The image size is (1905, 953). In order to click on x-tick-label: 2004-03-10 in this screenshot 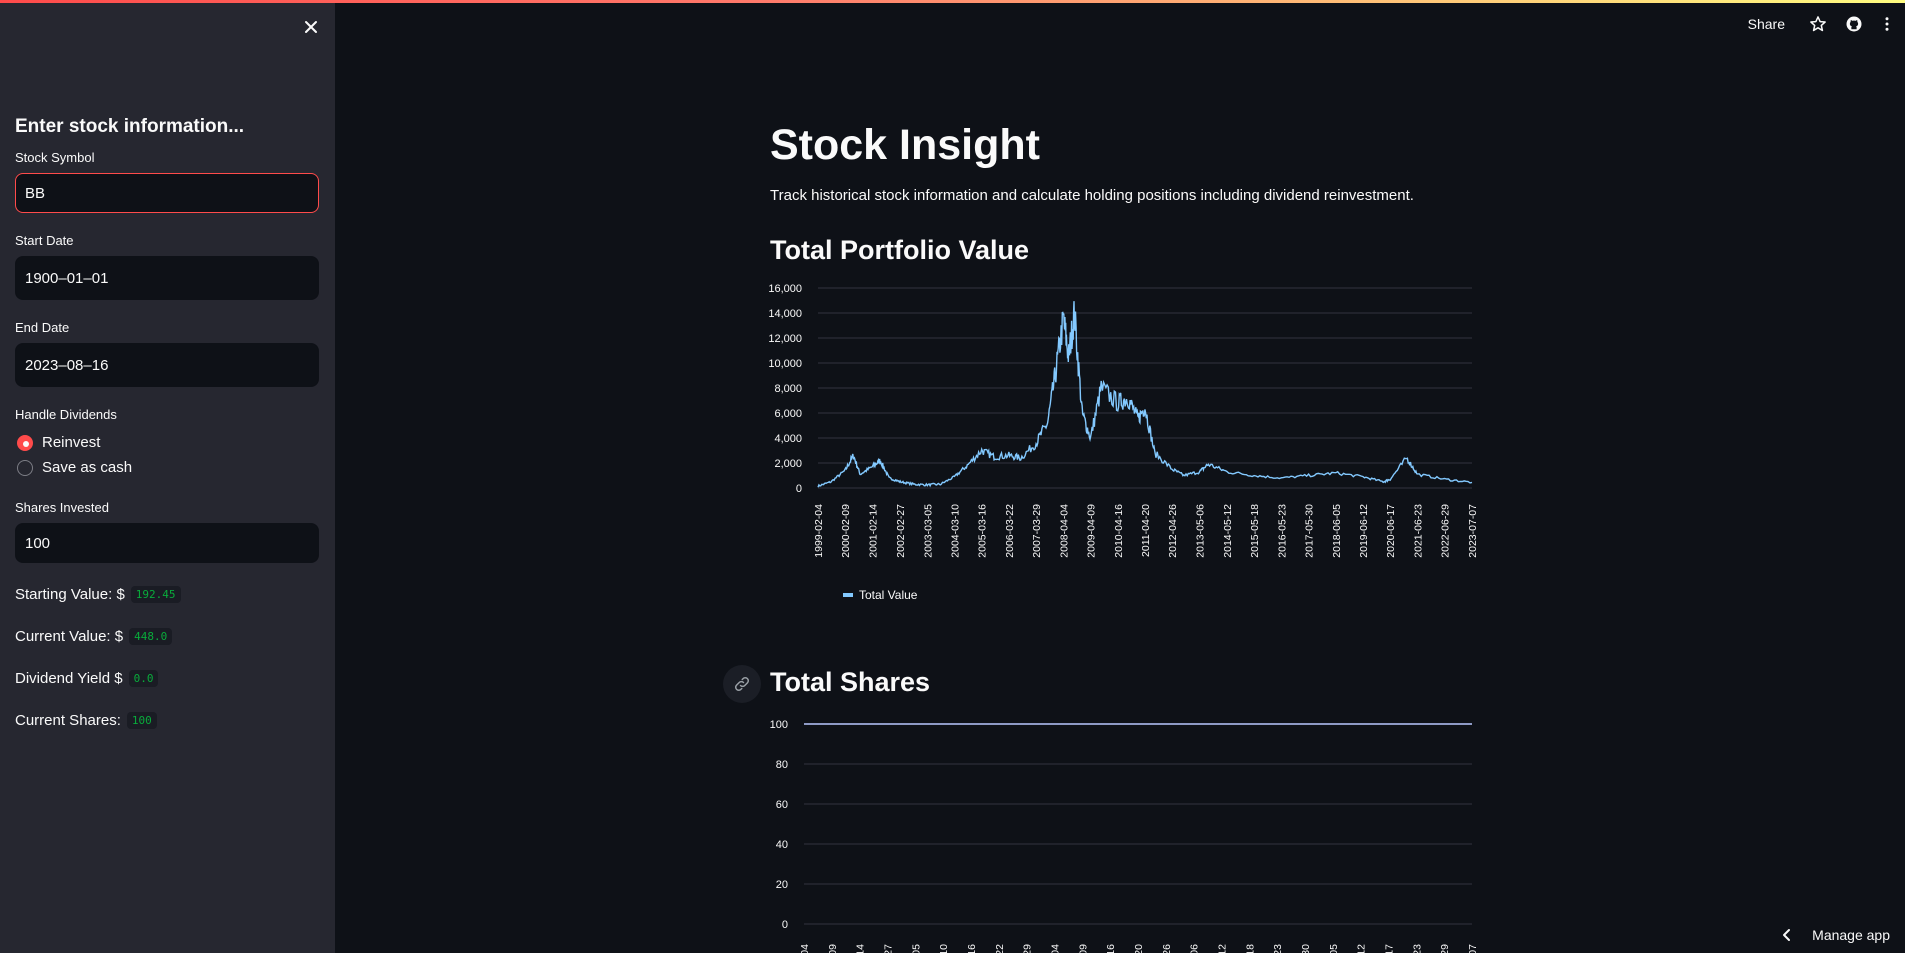, I will do `click(955, 531)`.